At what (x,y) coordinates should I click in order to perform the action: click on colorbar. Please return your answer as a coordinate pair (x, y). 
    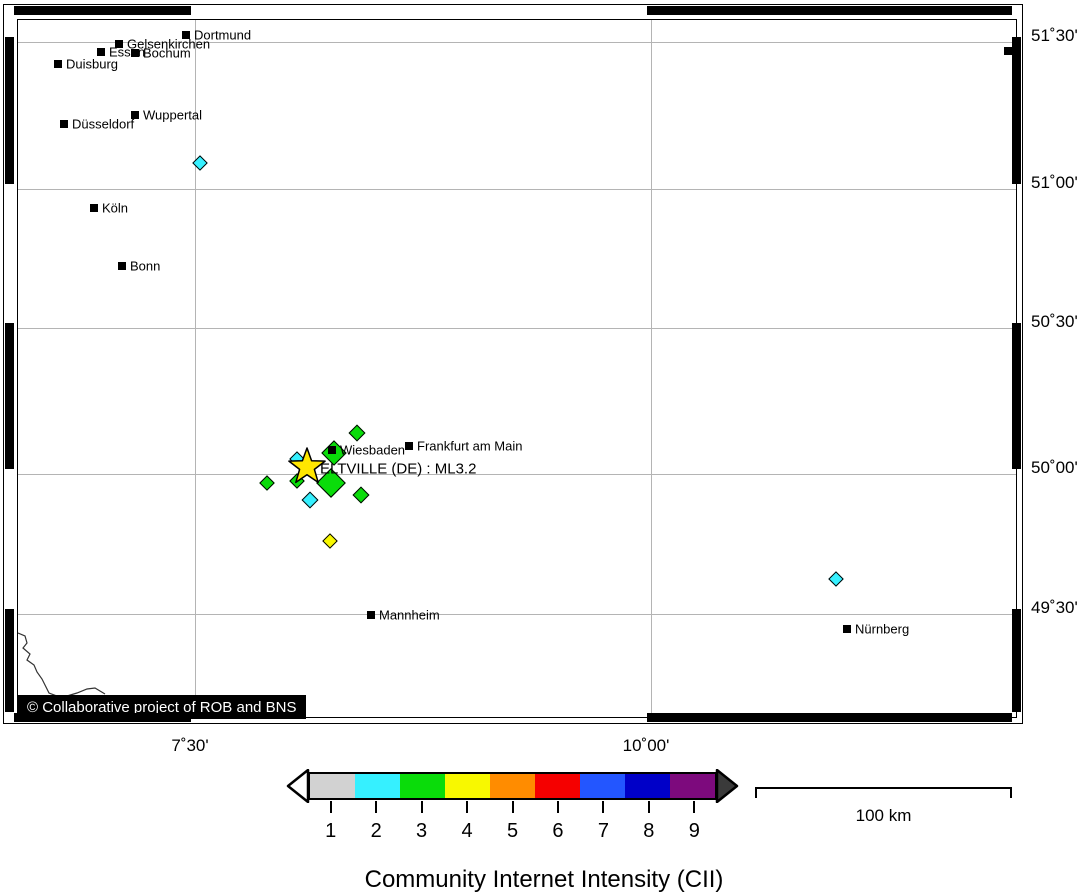
    Looking at the image, I should click on (512, 786).